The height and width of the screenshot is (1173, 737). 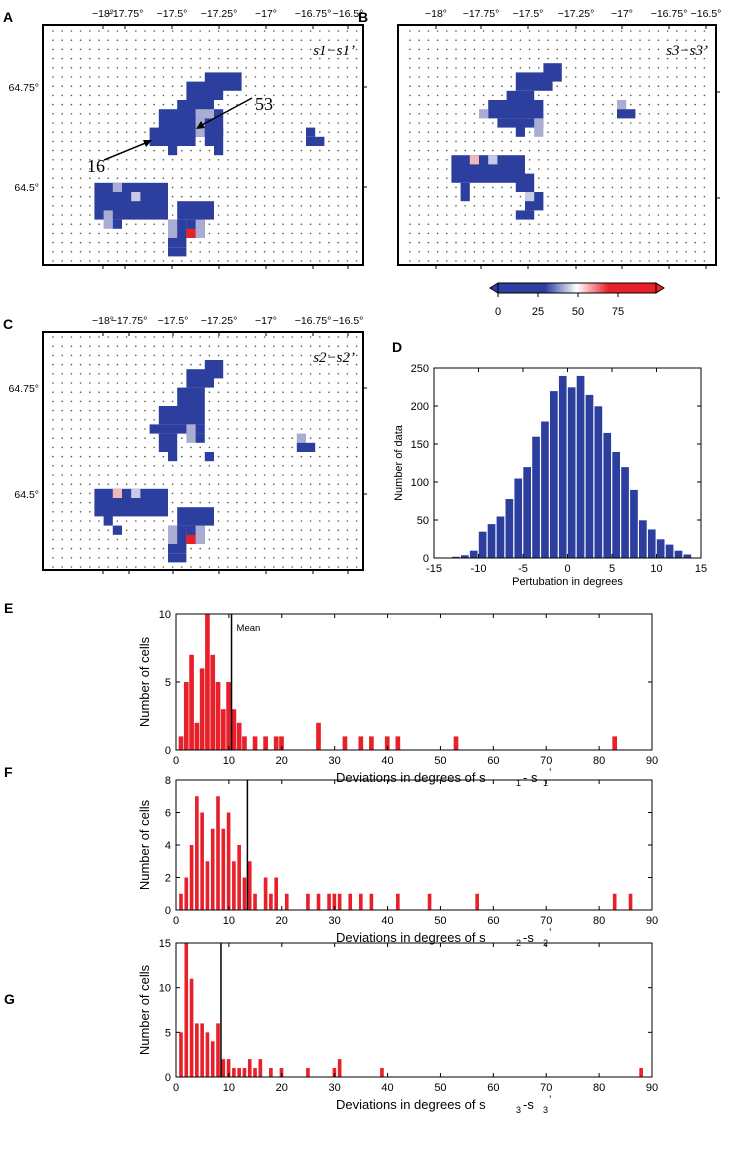 What do you see at coordinates (652, 921) in the screenshot?
I see `x-tick-label: 90` at bounding box center [652, 921].